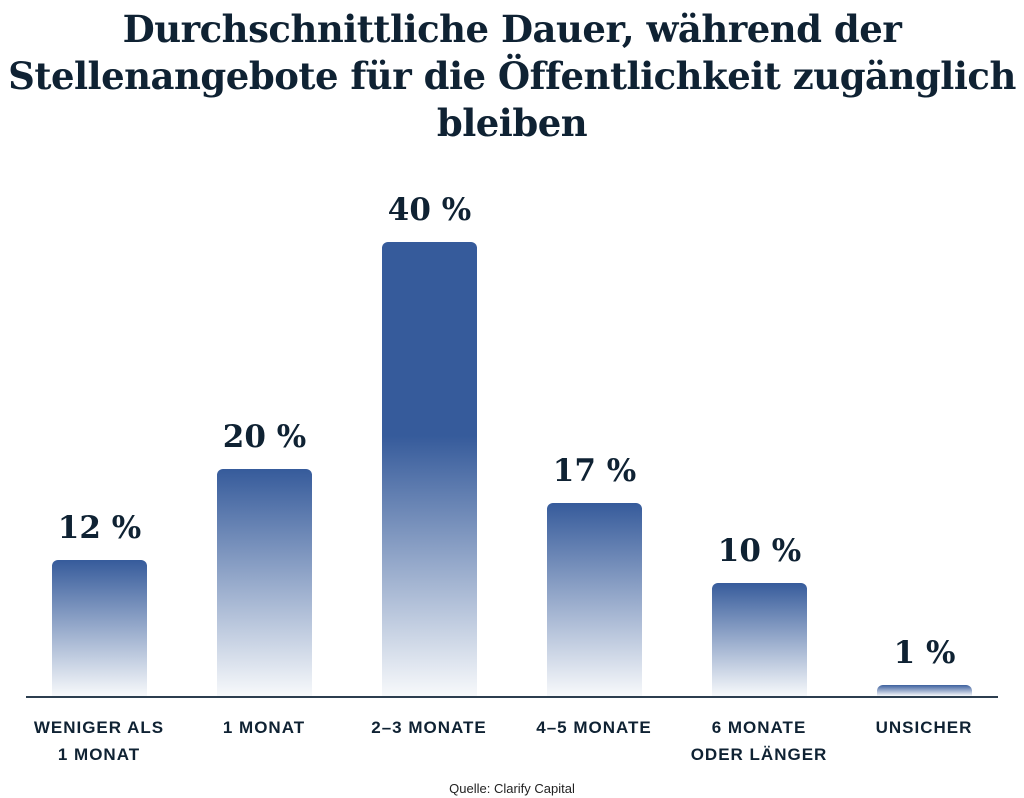  What do you see at coordinates (264, 437) in the screenshot?
I see `data-label: 20 %` at bounding box center [264, 437].